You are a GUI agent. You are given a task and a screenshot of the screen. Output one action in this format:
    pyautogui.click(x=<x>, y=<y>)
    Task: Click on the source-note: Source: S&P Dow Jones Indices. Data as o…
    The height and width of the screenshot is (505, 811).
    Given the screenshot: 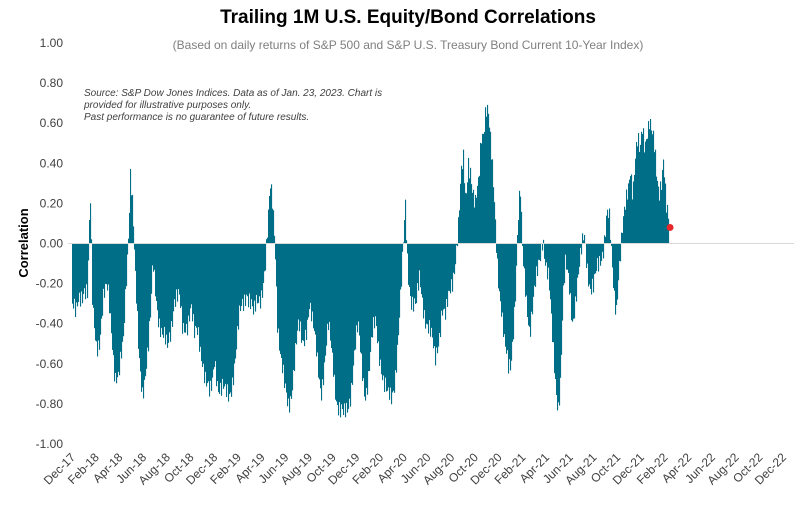 What is the action you would take?
    pyautogui.click(x=232, y=105)
    